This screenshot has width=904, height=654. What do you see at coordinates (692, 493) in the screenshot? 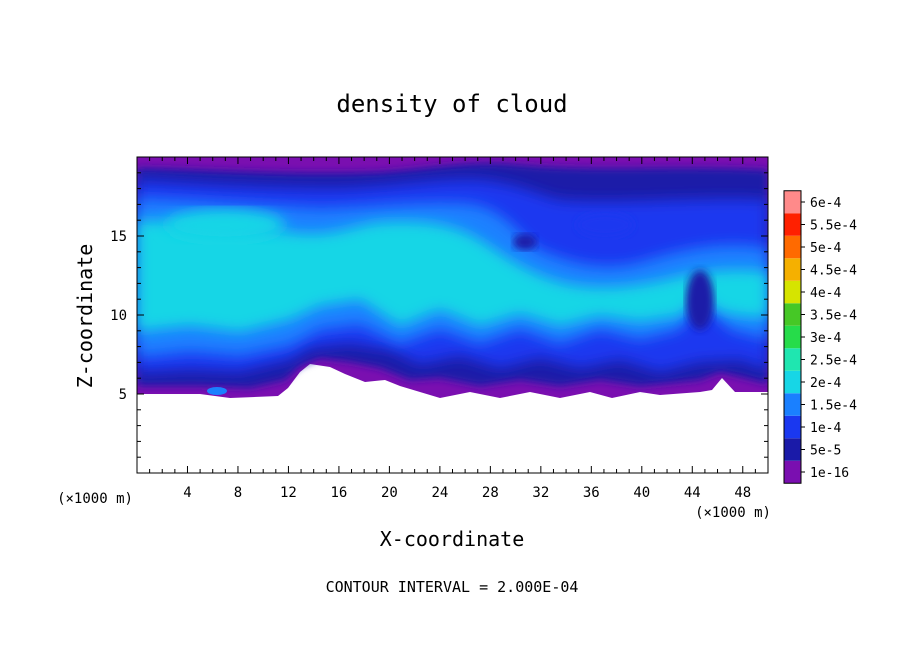
I see `x-tick-label: 44` at bounding box center [692, 493].